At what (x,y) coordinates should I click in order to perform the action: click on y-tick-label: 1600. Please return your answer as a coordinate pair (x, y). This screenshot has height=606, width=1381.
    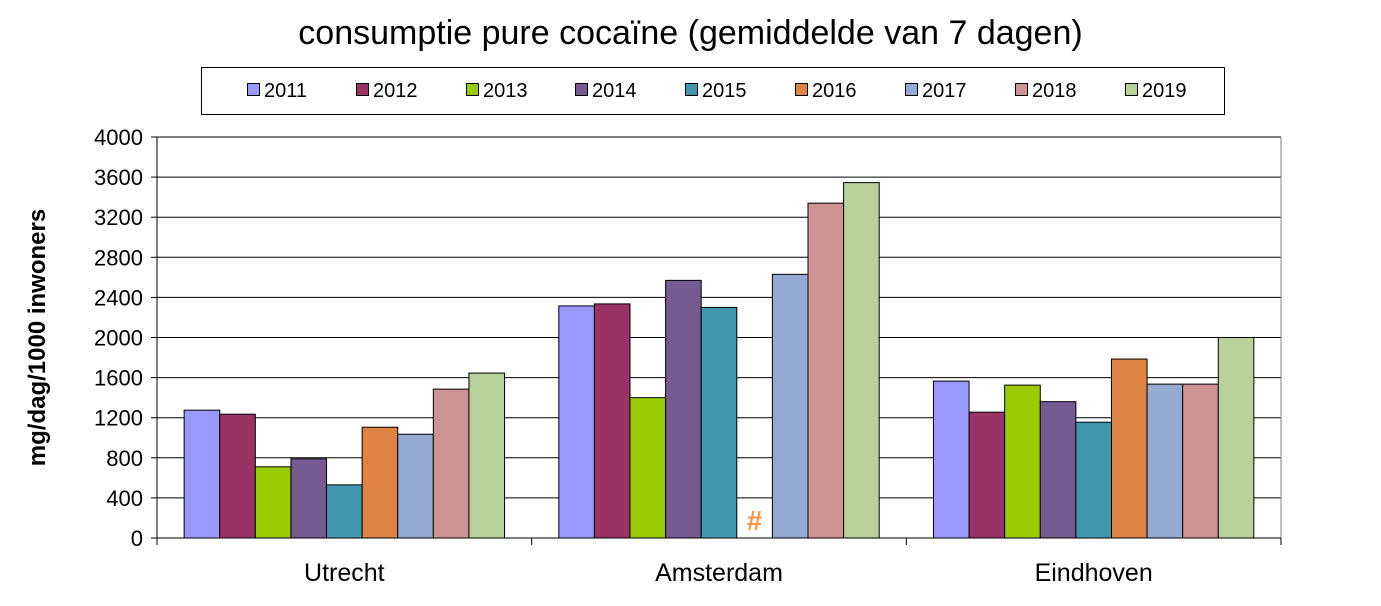
    Looking at the image, I should click on (118, 378).